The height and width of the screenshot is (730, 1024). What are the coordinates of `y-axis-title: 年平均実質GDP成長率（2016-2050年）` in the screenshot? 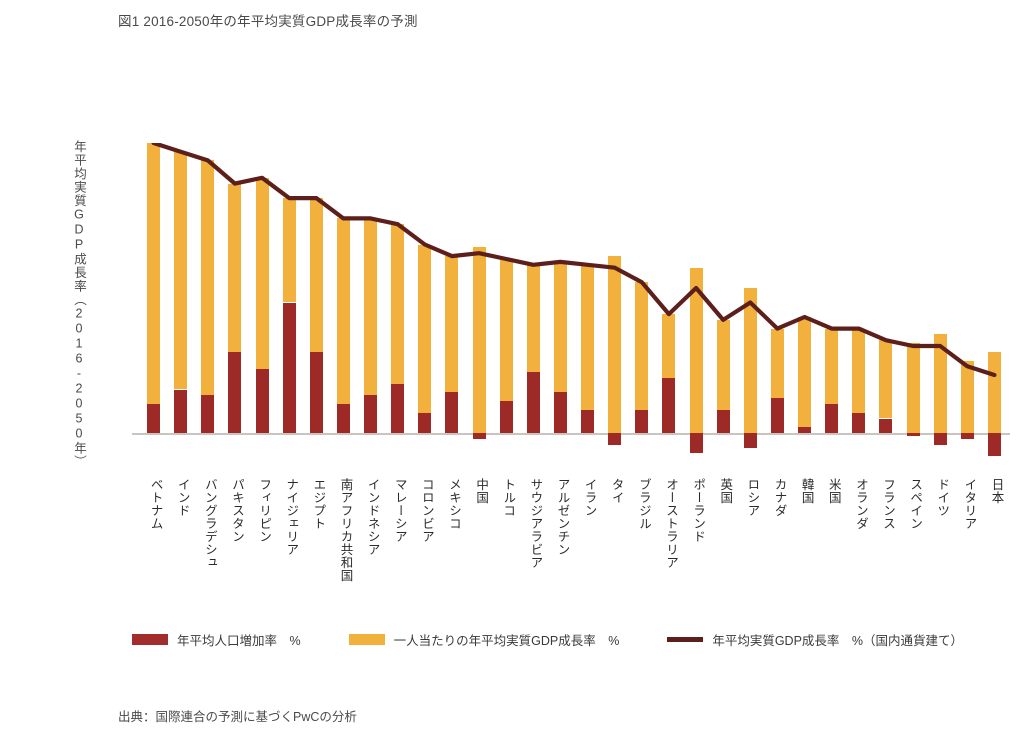 It's located at (79, 304).